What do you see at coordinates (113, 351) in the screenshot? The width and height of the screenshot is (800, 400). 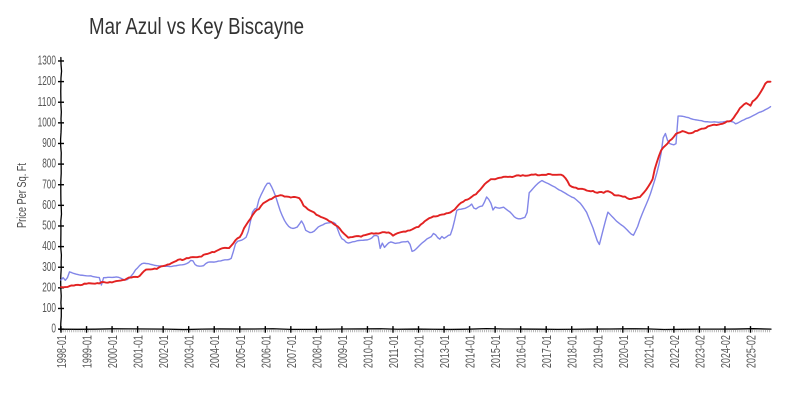 I see `svg-text: 2000-01` at bounding box center [113, 351].